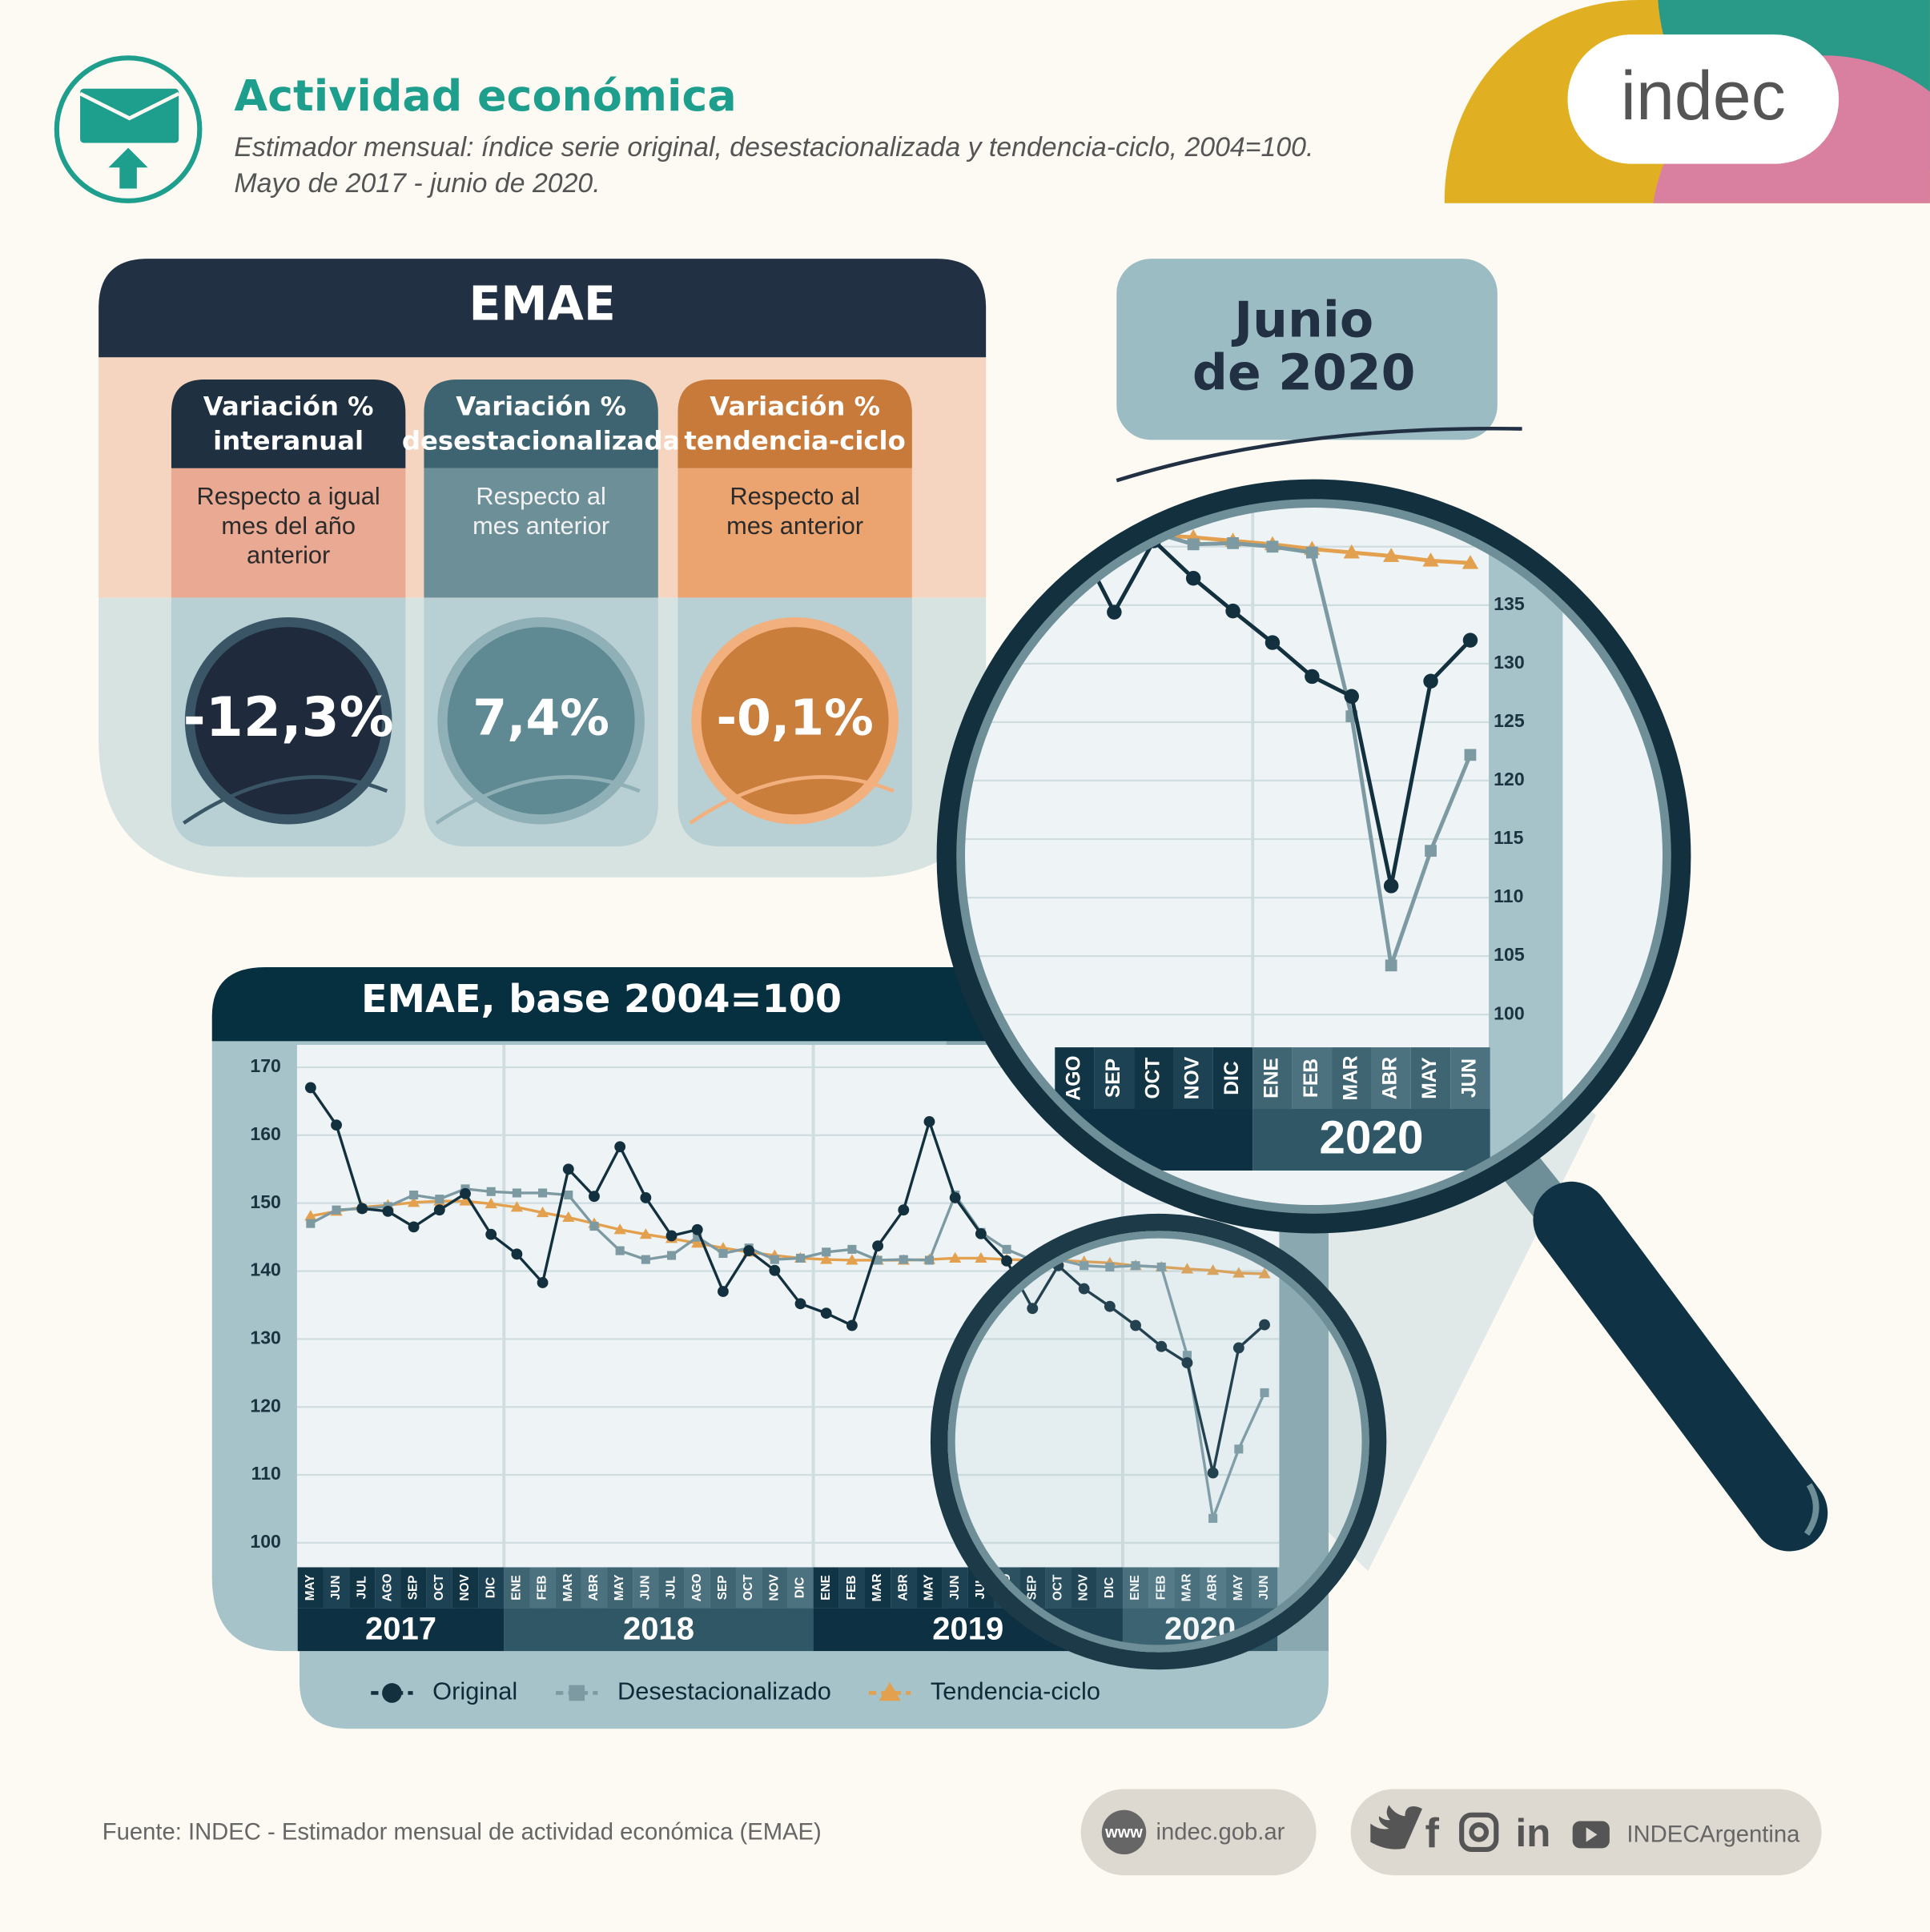  Describe the element at coordinates (541, 423) in the screenshot. I see `card-heading-bg` at that location.